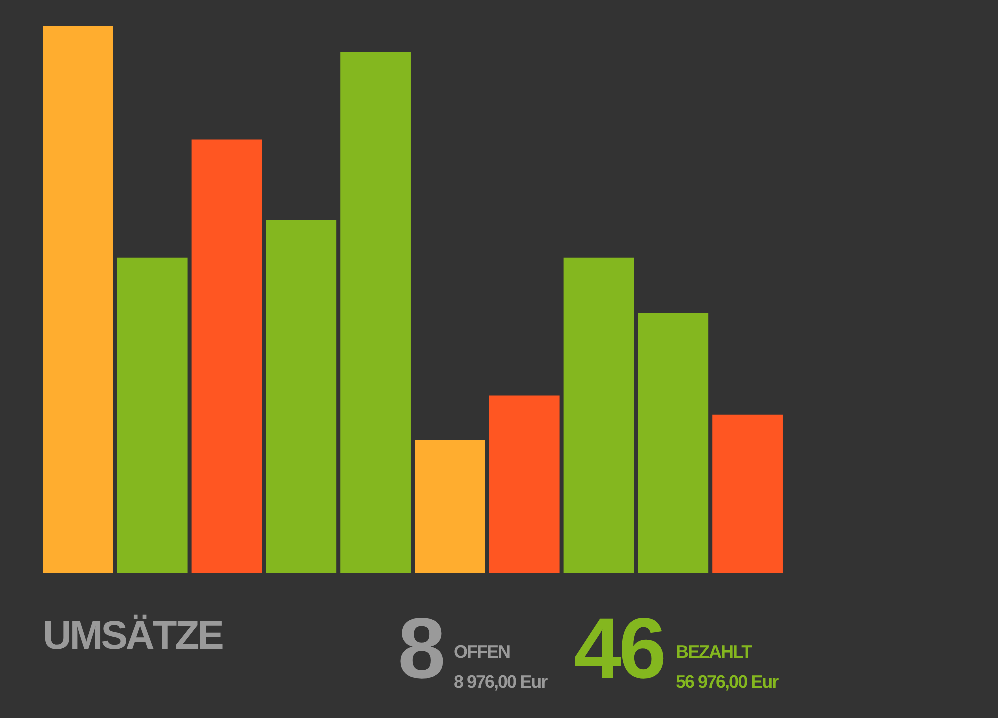 The height and width of the screenshot is (718, 998). Describe the element at coordinates (132, 636) in the screenshot. I see `text: UMSÄTZE` at that location.